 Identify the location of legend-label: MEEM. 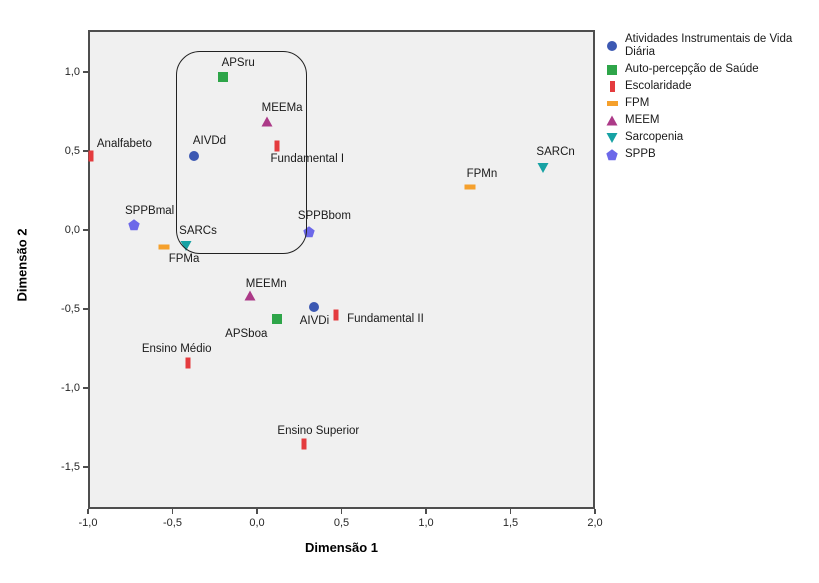
(642, 120).